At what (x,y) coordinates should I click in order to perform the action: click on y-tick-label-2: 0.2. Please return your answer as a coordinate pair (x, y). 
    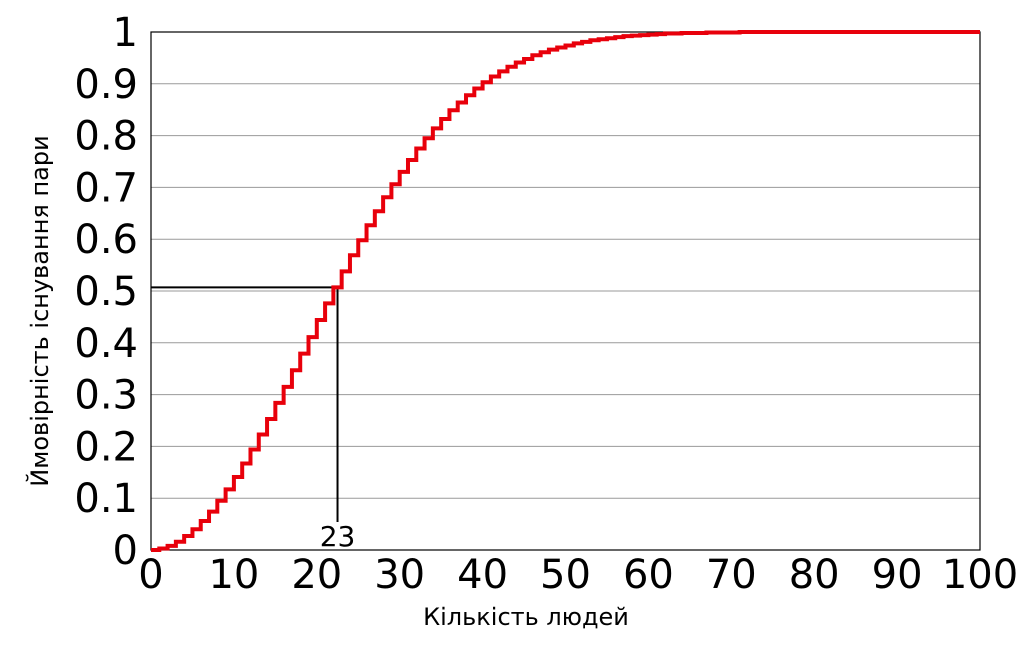
    Looking at the image, I should click on (106, 447).